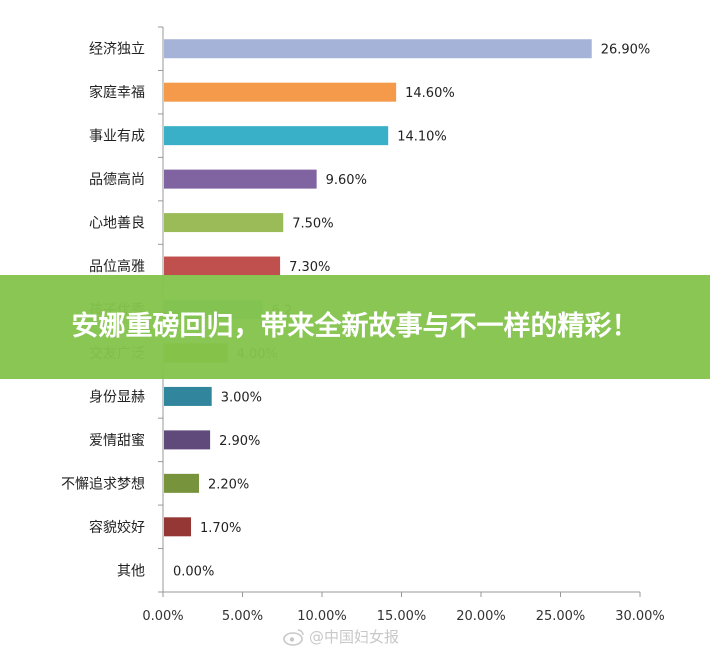 The image size is (710, 655). Describe the element at coordinates (402, 616) in the screenshot. I see `x-tick-label: 15.00%` at that location.